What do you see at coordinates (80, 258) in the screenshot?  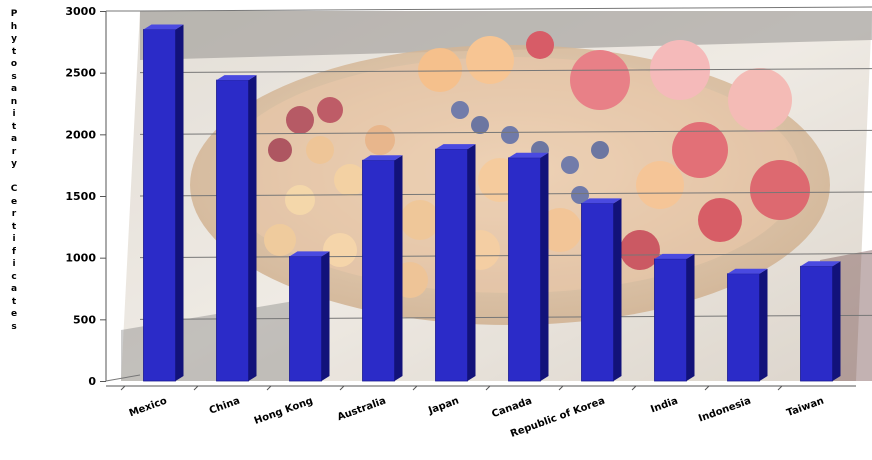 I see `y-tick-label: 1000` at bounding box center [80, 258].